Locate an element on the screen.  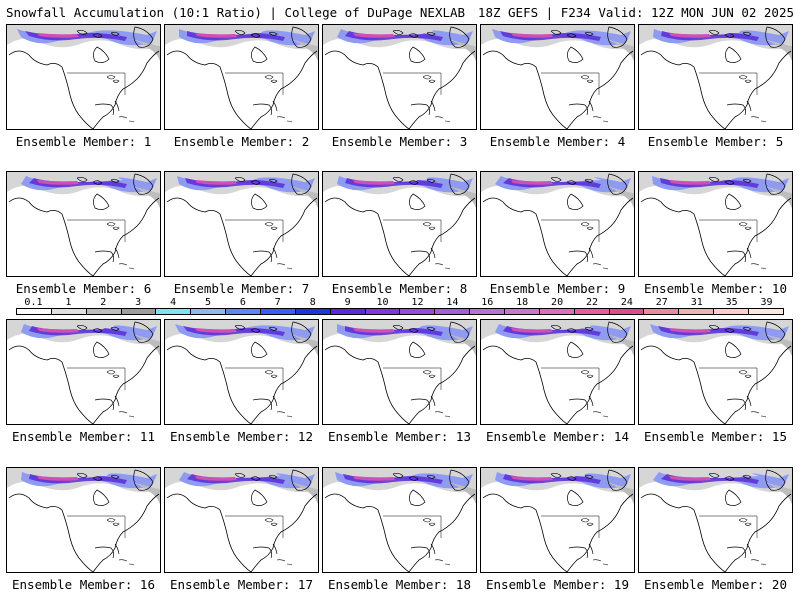
legend-tick-label: 20 is located at coordinates (557, 302).